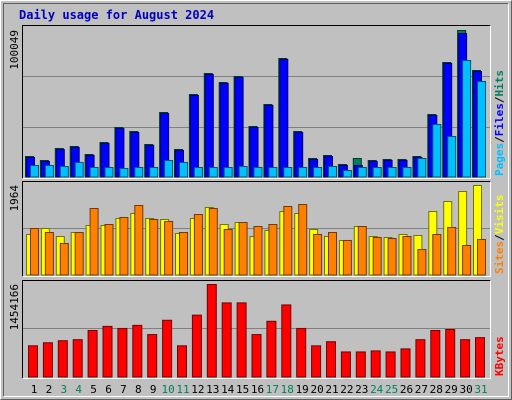 This screenshot has width=512, height=400. Describe the element at coordinates (228, 389) in the screenshot. I see `x-tick-label: 14` at that location.